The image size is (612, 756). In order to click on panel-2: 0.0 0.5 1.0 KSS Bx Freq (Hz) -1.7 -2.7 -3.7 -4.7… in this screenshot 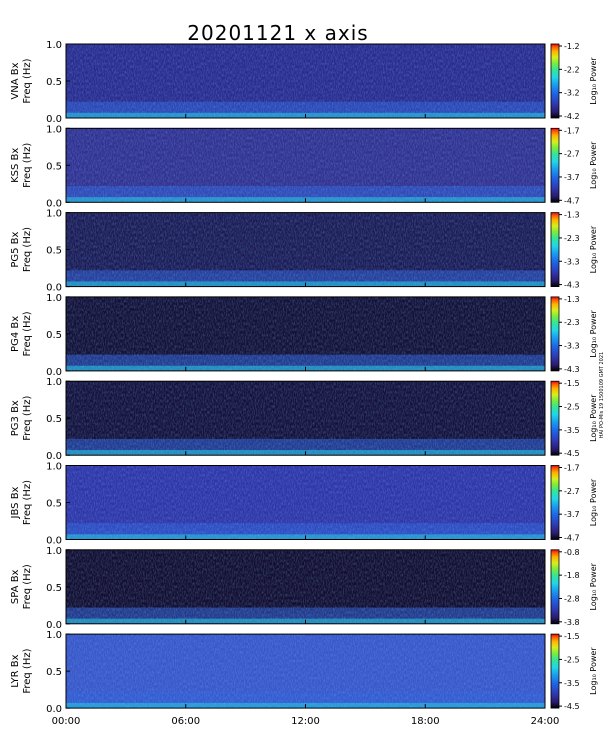, I will do `click(304, 166)`.